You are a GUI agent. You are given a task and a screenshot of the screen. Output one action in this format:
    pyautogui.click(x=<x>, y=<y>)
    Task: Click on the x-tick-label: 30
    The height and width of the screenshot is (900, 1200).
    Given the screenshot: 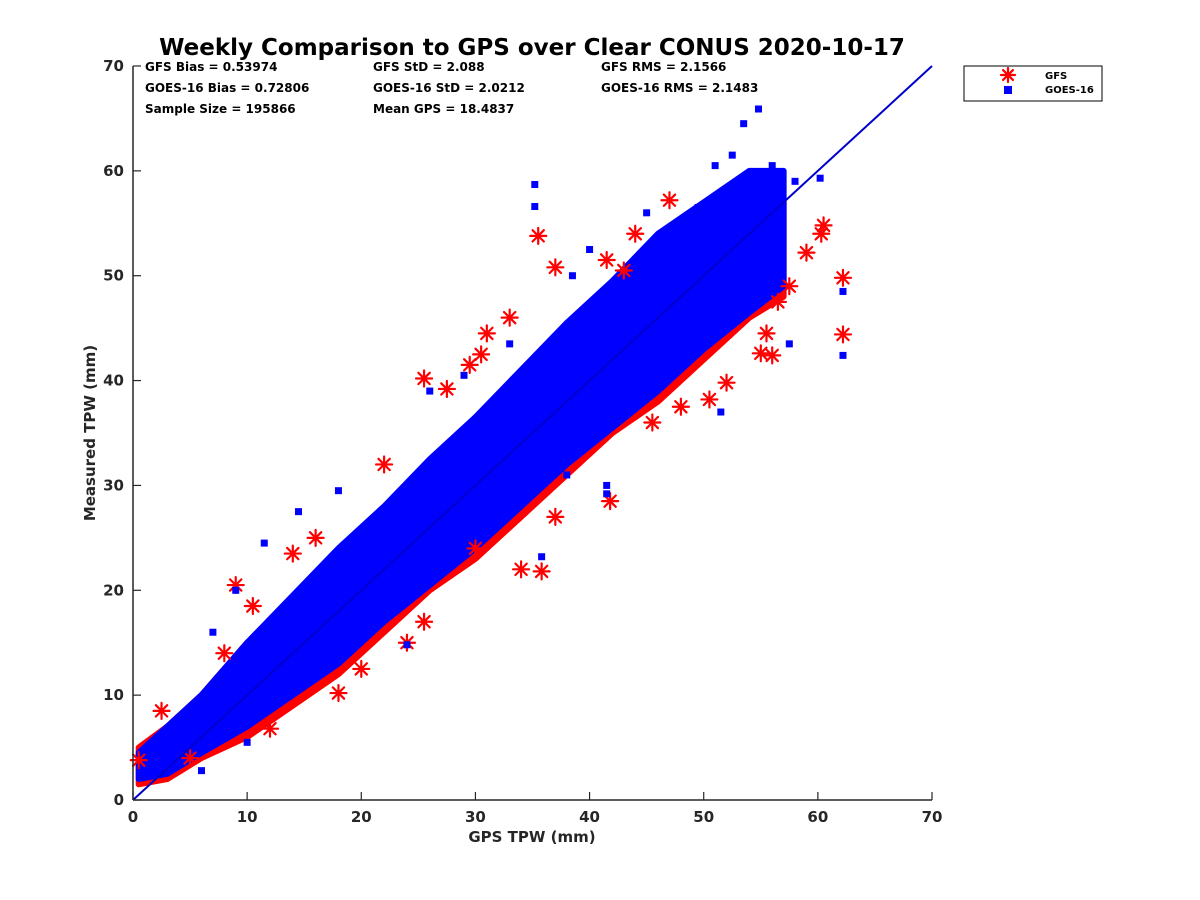 What is the action you would take?
    pyautogui.click(x=475, y=817)
    